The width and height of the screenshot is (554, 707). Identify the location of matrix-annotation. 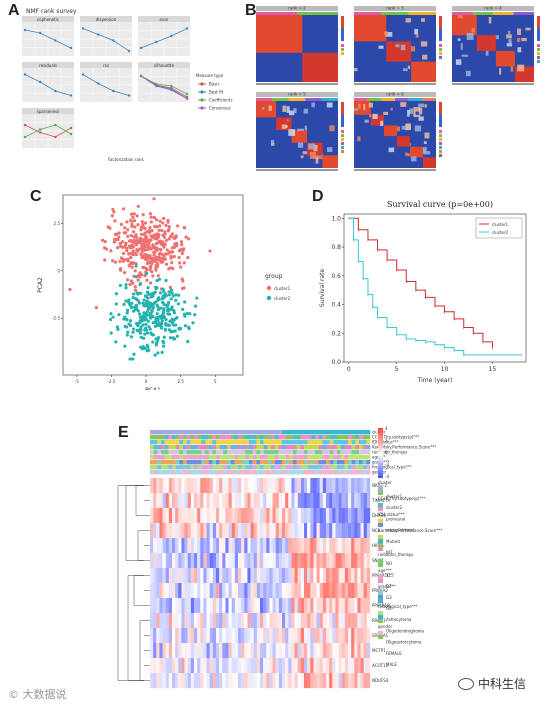
(422, 13).